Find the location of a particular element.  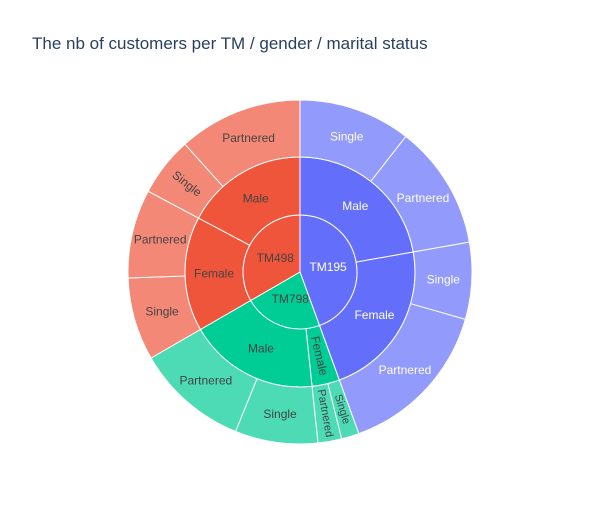

segment-label-tm498-female-single: Single is located at coordinates (162, 312).